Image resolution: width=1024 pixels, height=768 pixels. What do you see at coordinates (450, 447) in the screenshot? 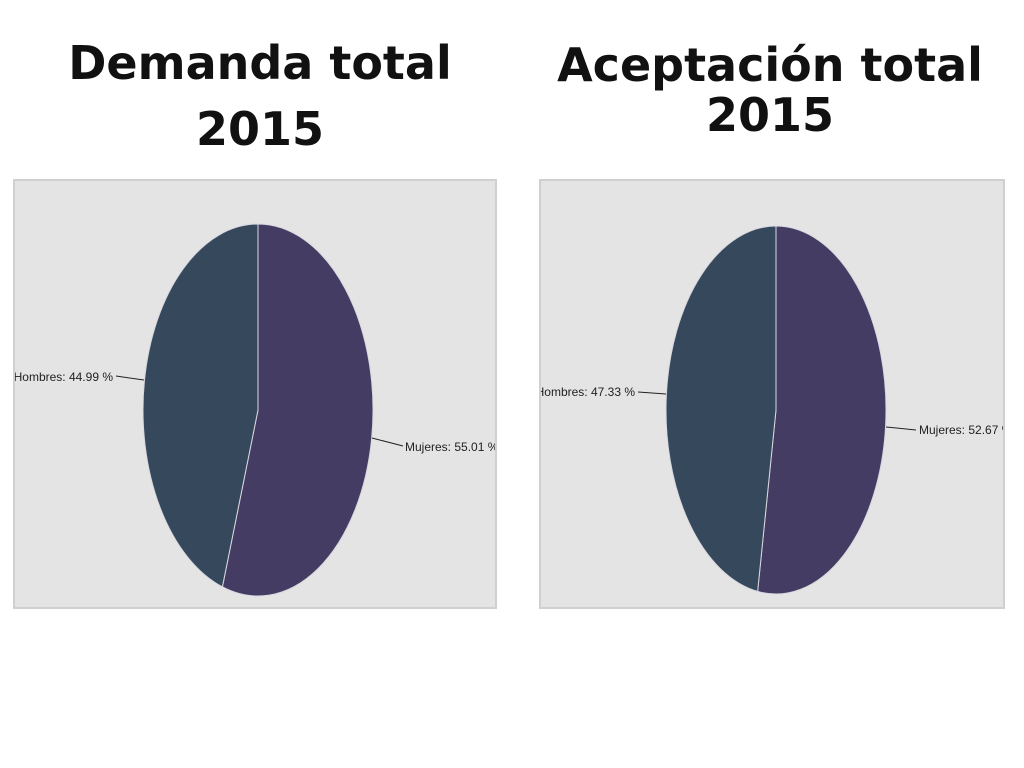
I see `slice-label-mujeres: Mujeres: 55.01 %` at bounding box center [450, 447].